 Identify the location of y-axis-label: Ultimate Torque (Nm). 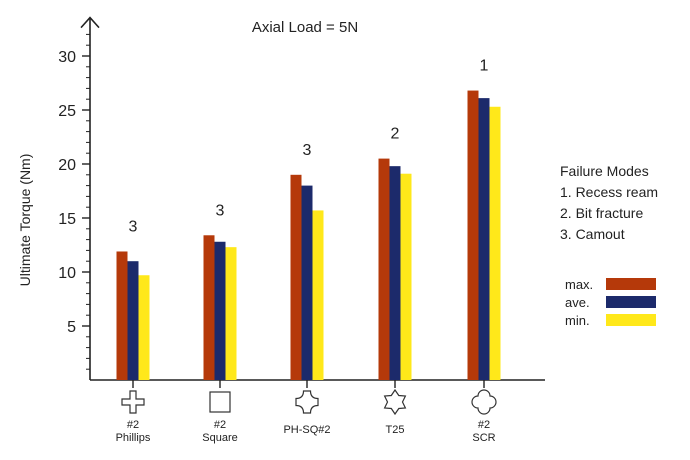
(25, 220).